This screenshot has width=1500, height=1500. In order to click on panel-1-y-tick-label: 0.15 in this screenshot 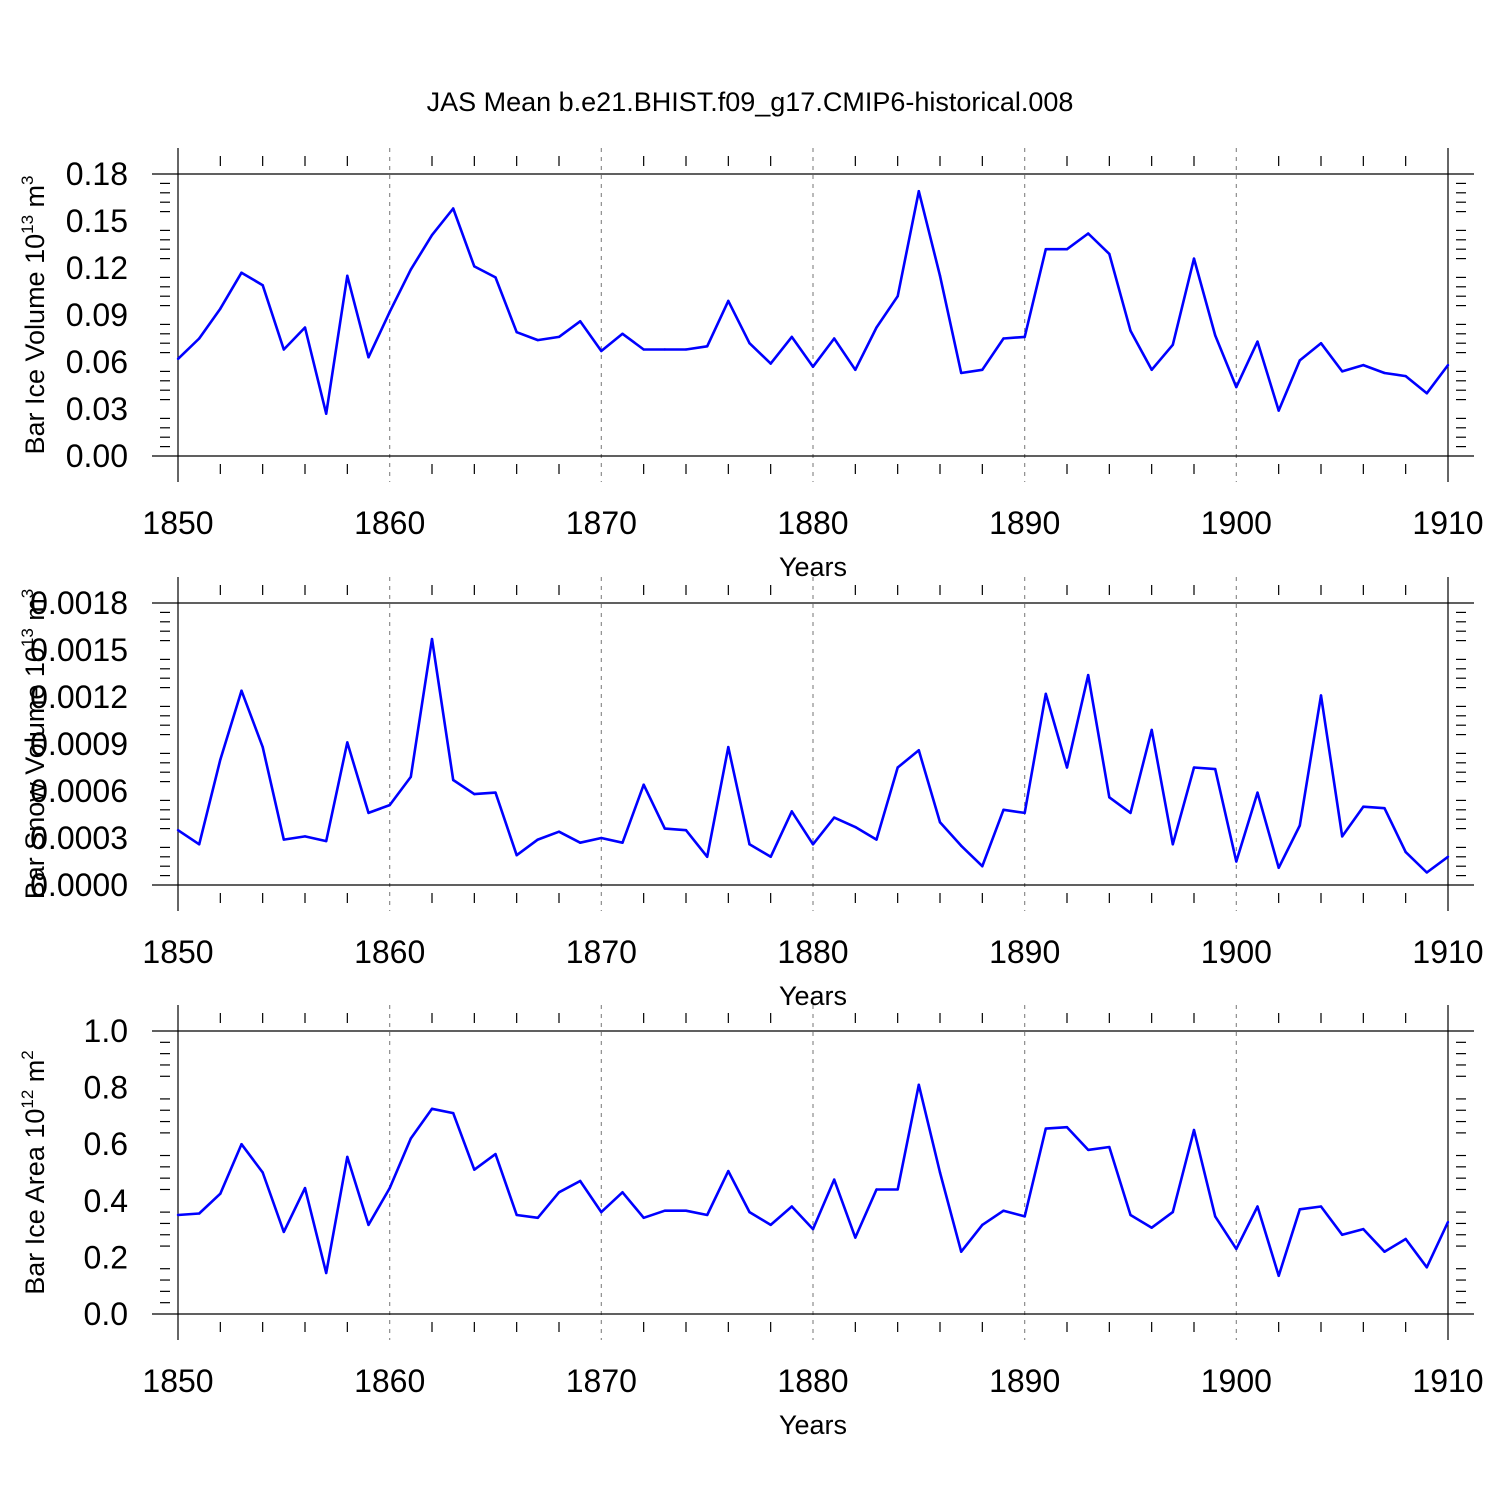, I will do `click(97, 221)`.